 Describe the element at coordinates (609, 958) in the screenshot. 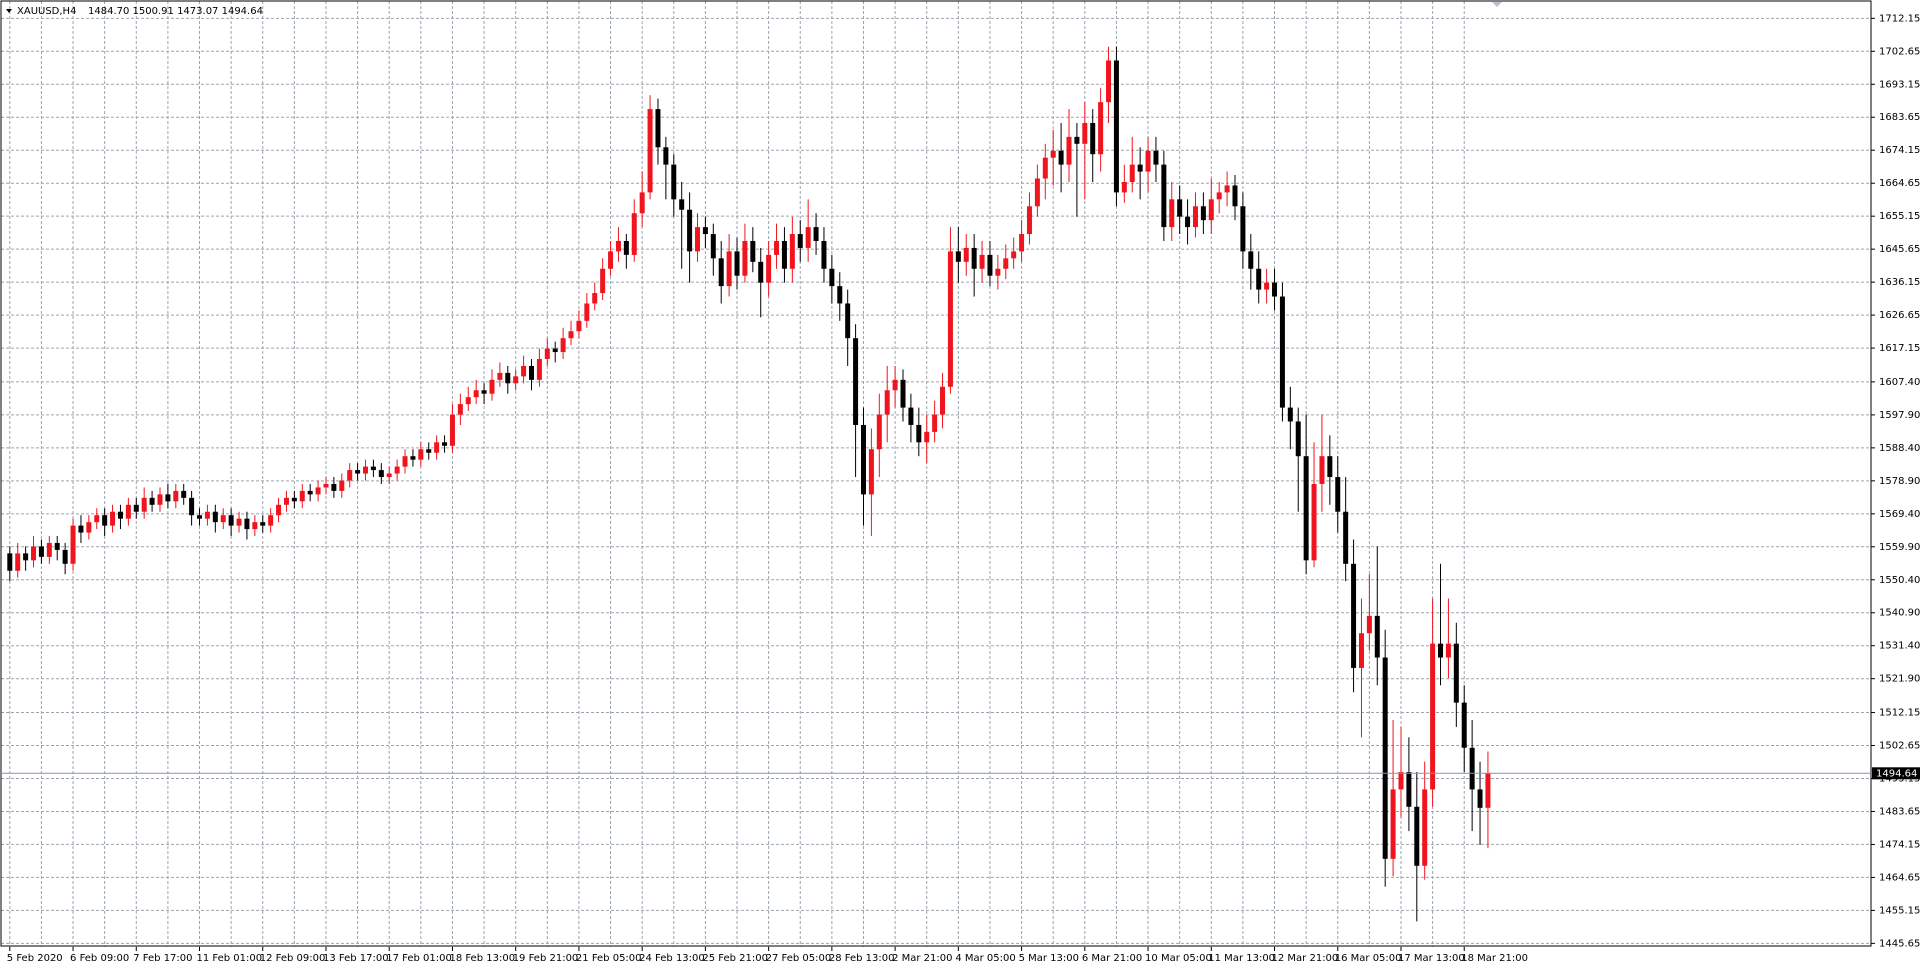

I see `x-tick-label: 21 Feb 05:00` at that location.